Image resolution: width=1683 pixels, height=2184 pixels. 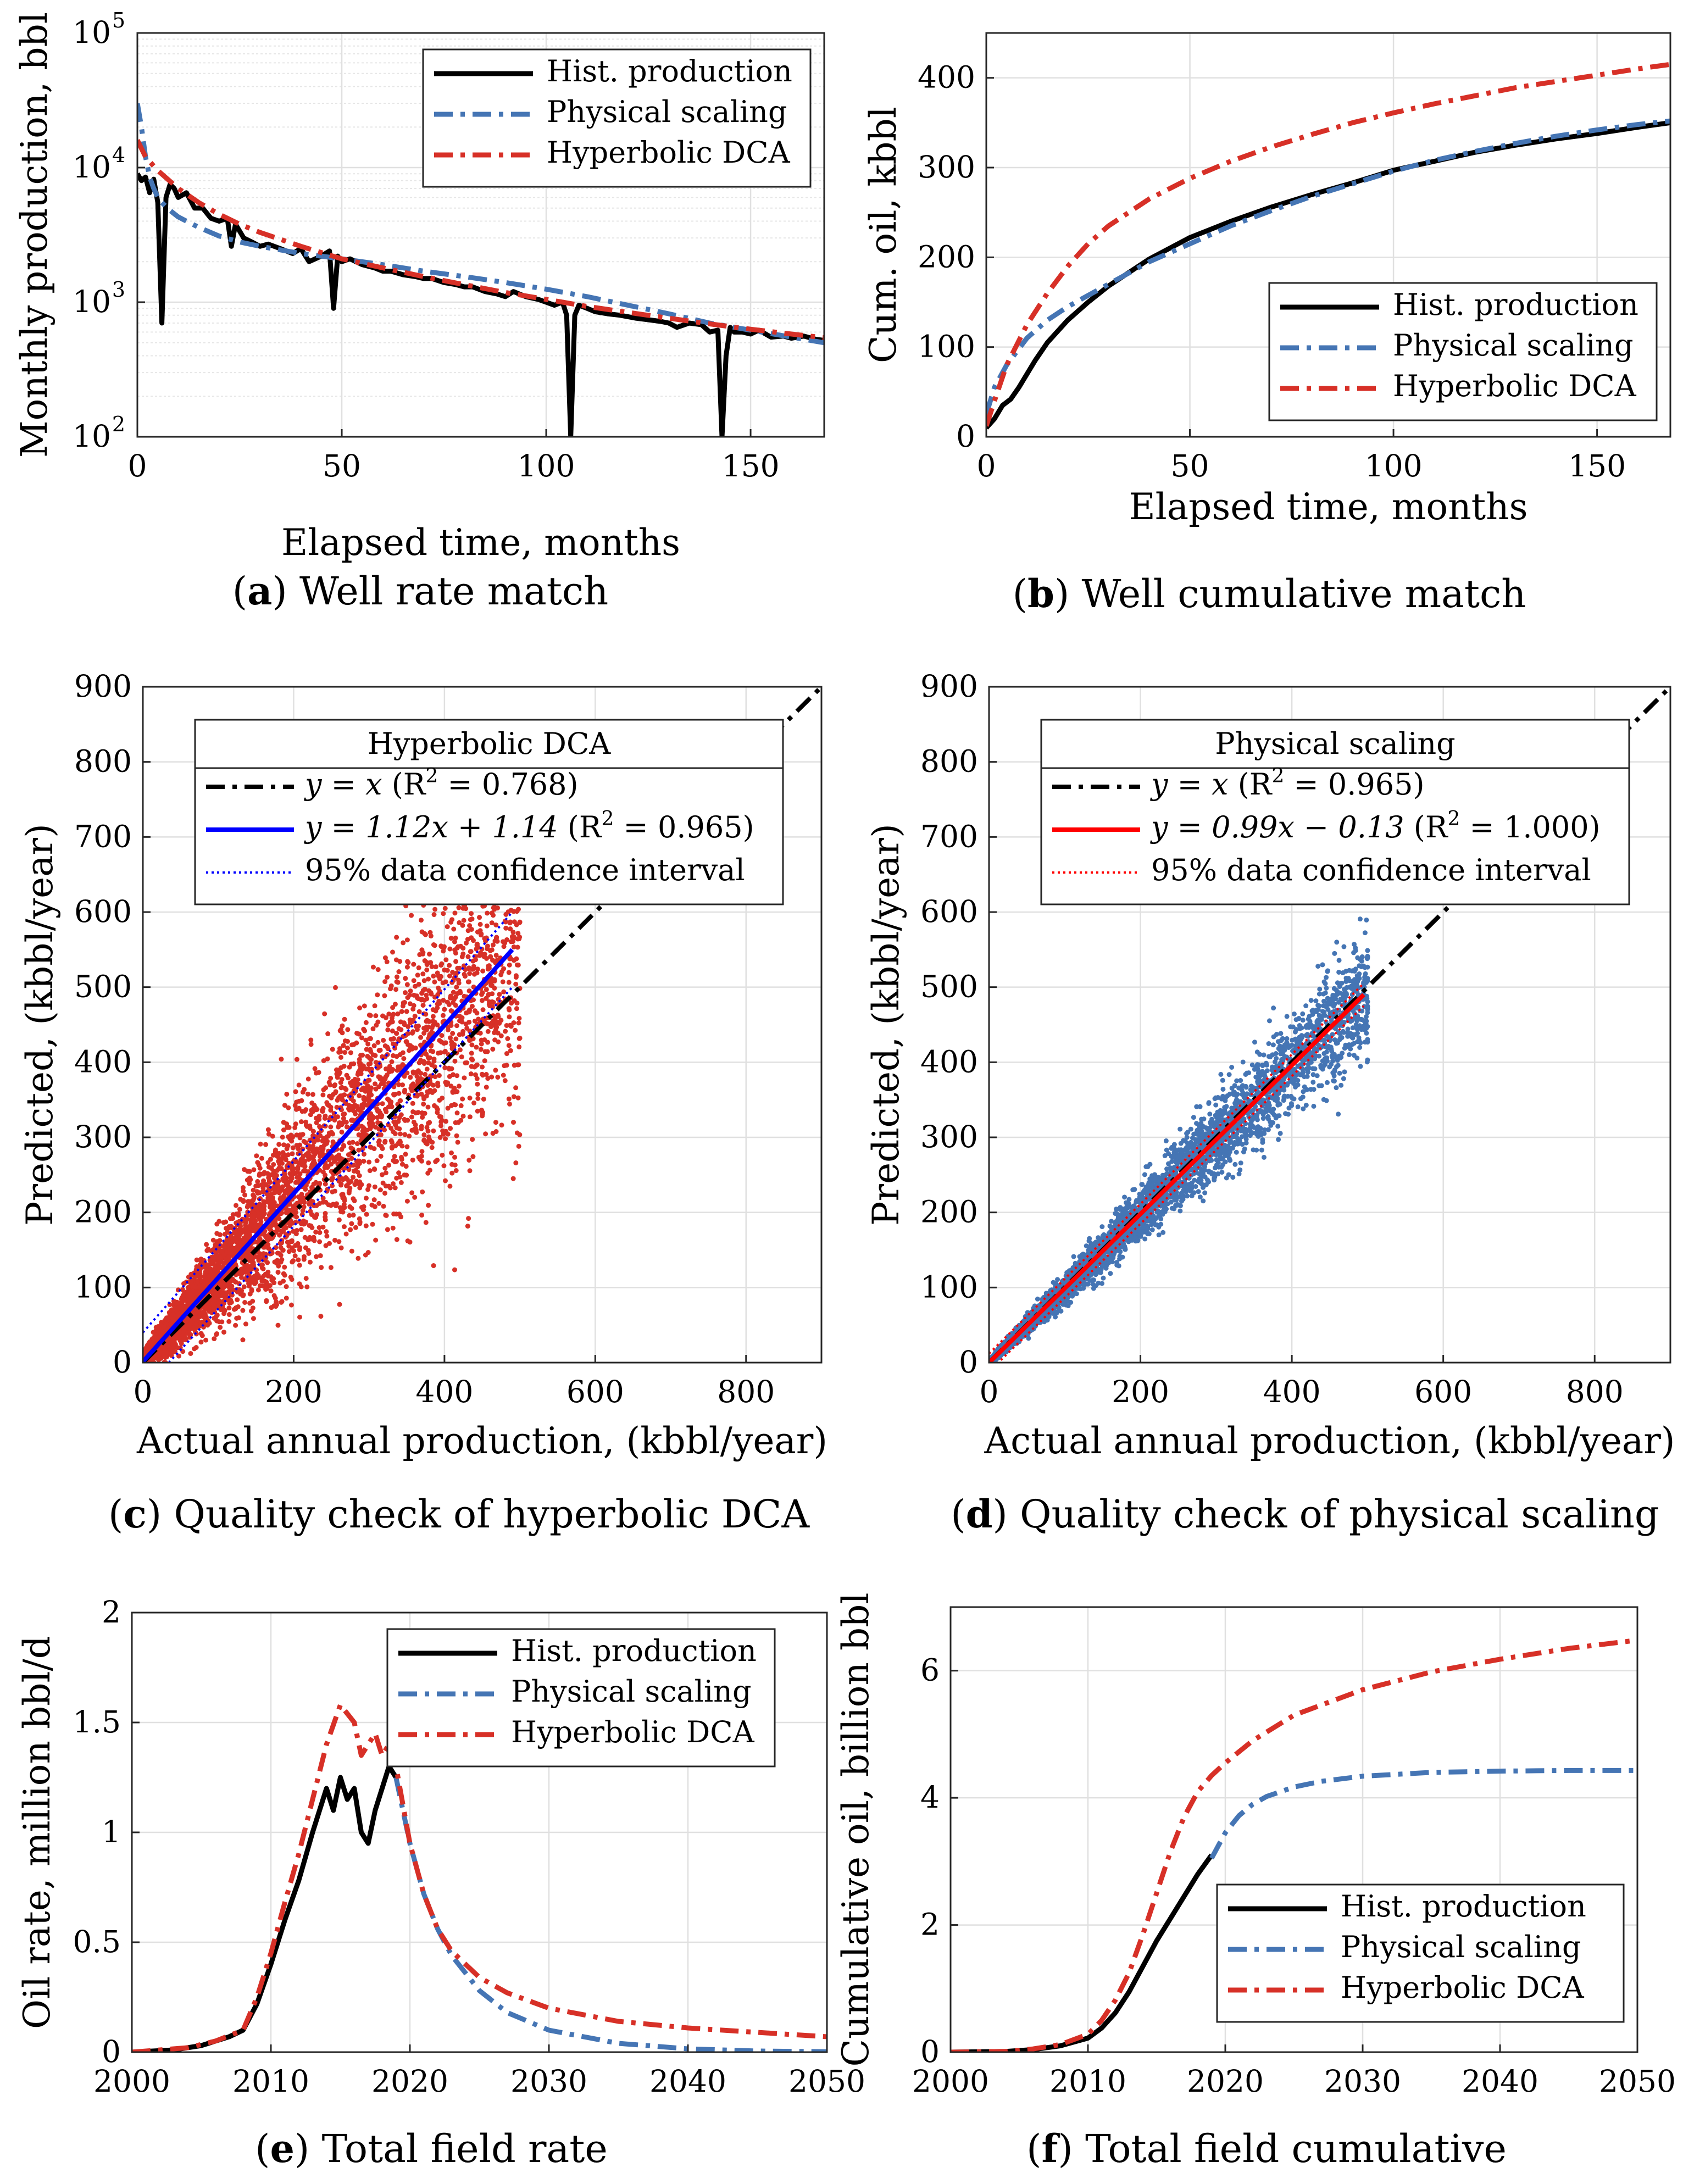 I want to click on legend-label: Physical scaling, so click(x=667, y=112).